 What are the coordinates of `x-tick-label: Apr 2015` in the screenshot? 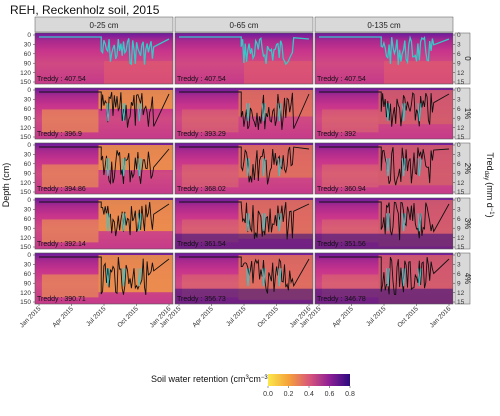 It's located at (63, 317).